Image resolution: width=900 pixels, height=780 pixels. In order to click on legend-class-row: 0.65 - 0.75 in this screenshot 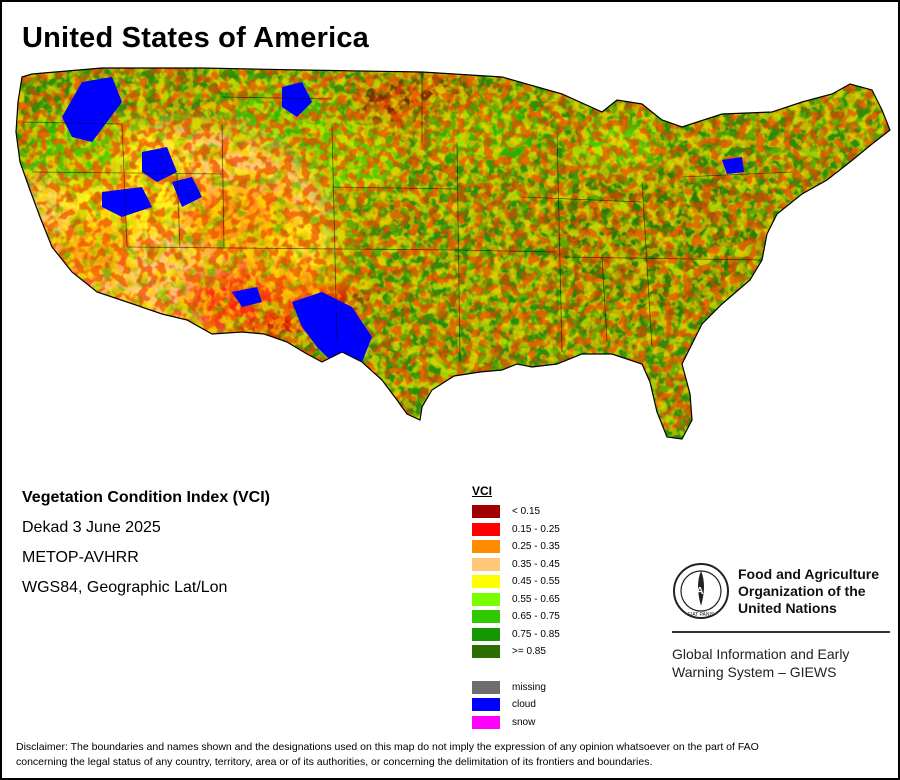, I will do `click(516, 617)`.